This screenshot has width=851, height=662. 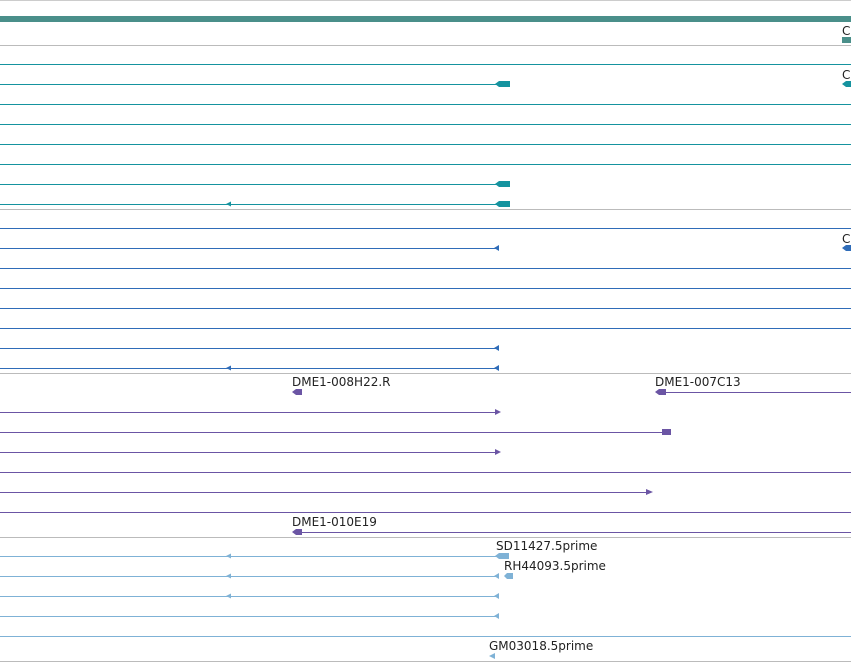 I want to click on edge-label-c-1: C, so click(x=846, y=31).